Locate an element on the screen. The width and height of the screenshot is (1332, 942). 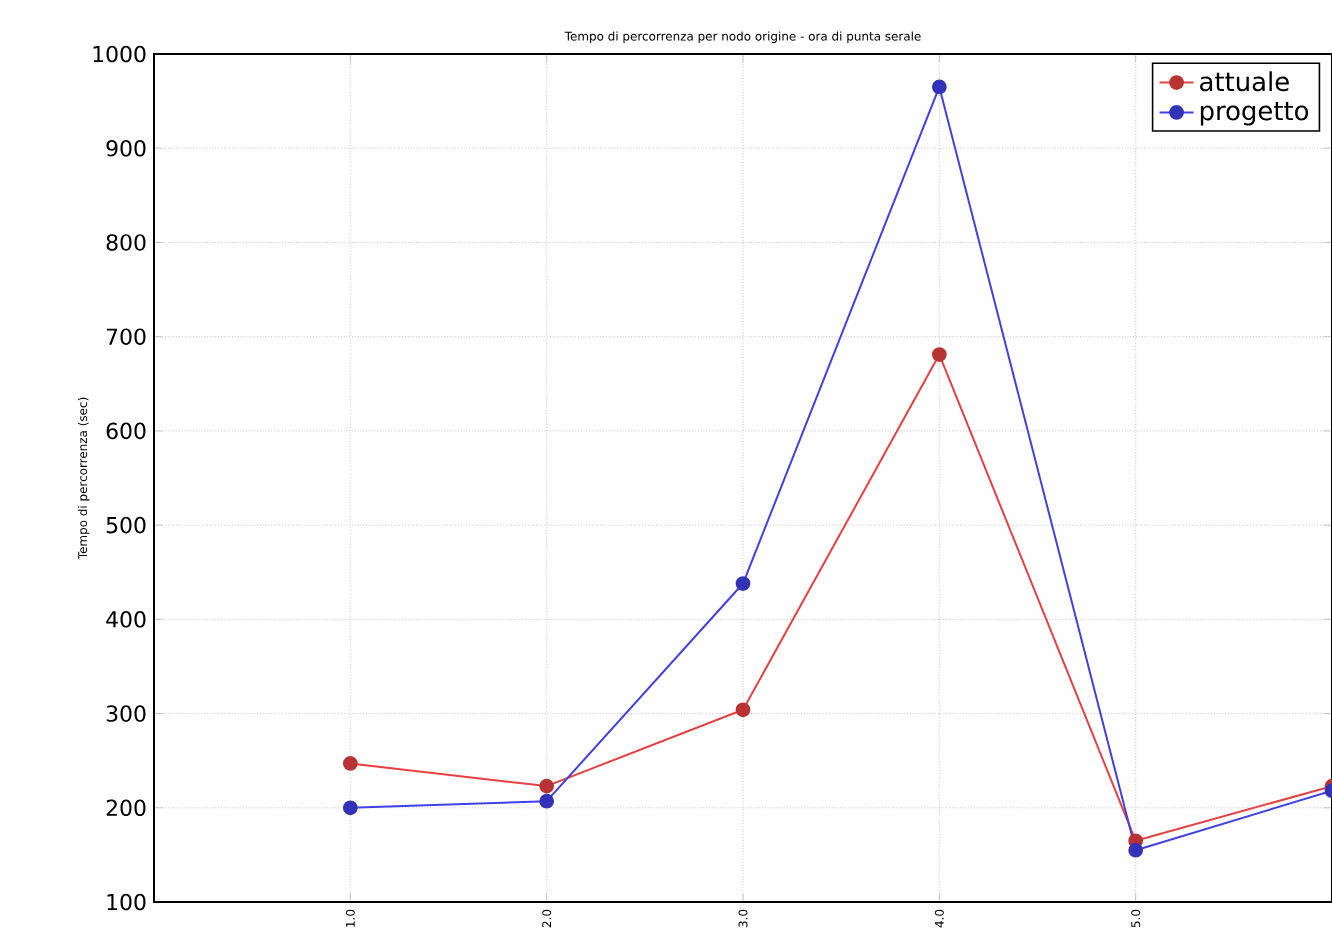
y-tick-label: 700 is located at coordinates (126, 336).